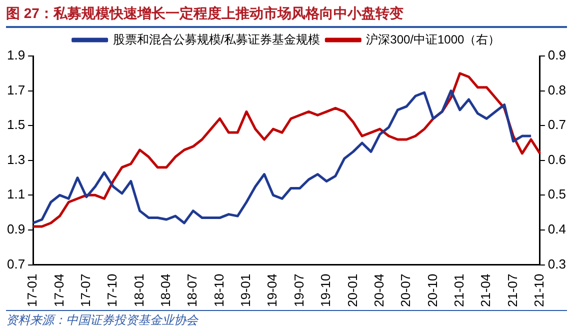  What do you see at coordinates (433, 39) in the screenshot?
I see `legend-label: 沪深300/中证1000（右）` at bounding box center [433, 39].